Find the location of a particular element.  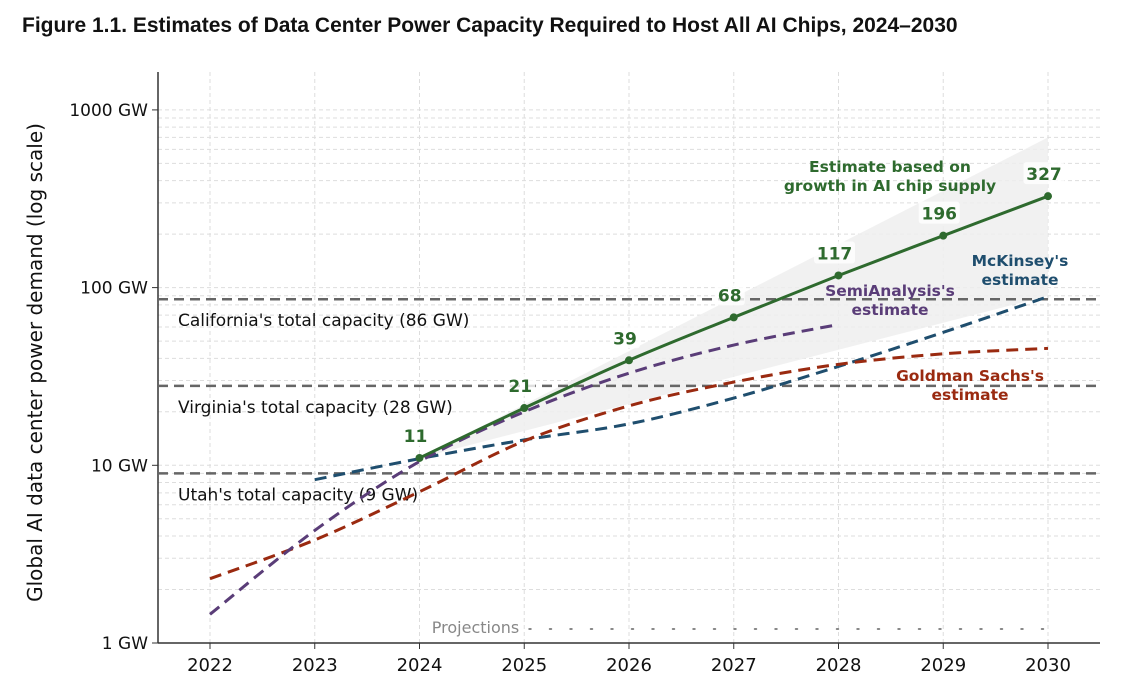

x-tick-label: 2026 is located at coordinates (629, 665).